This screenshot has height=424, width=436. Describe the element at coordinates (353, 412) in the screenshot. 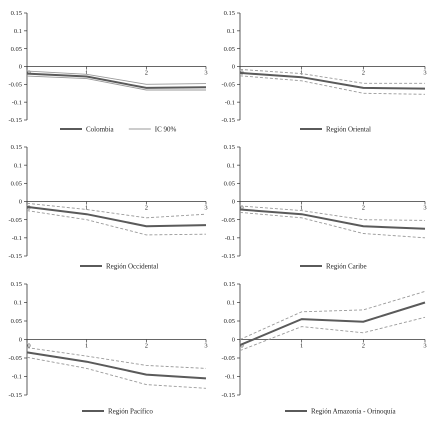

I see `legend-label: Región Amazonía - Orinoquía` at that location.